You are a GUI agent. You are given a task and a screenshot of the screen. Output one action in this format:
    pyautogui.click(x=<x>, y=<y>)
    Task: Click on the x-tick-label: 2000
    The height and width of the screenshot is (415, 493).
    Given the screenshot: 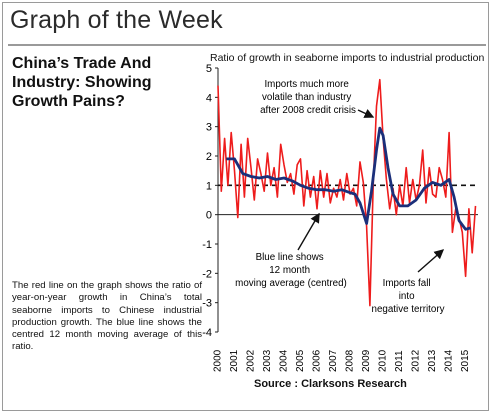 What is the action you would take?
    pyautogui.click(x=217, y=360)
    